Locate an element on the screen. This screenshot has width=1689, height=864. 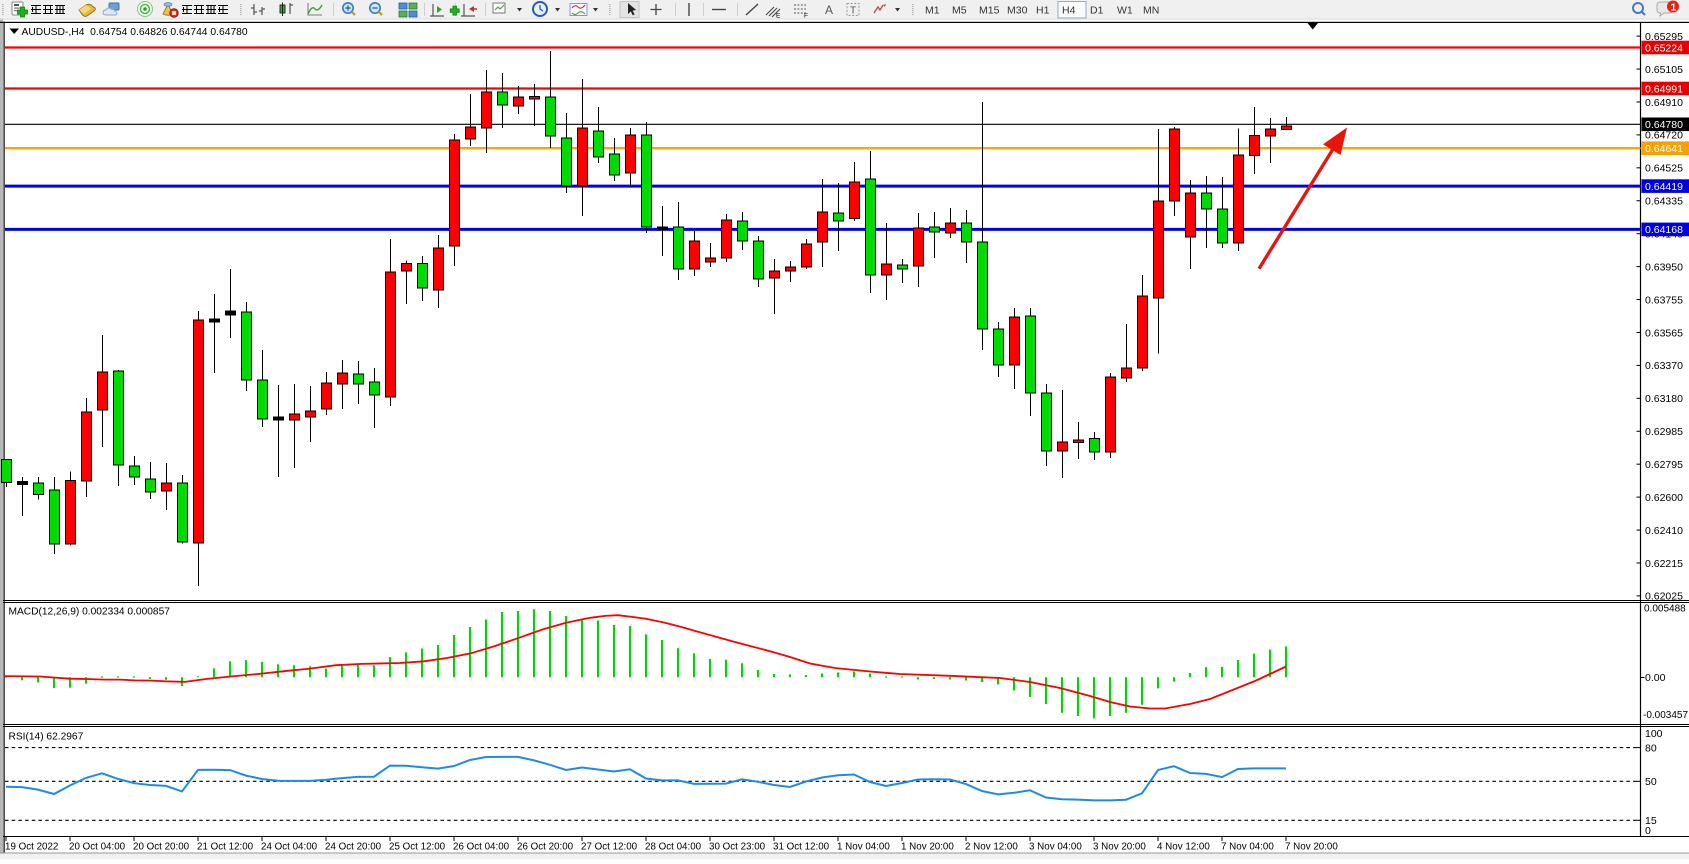
svg-text: 0.64641 is located at coordinates (1664, 149).